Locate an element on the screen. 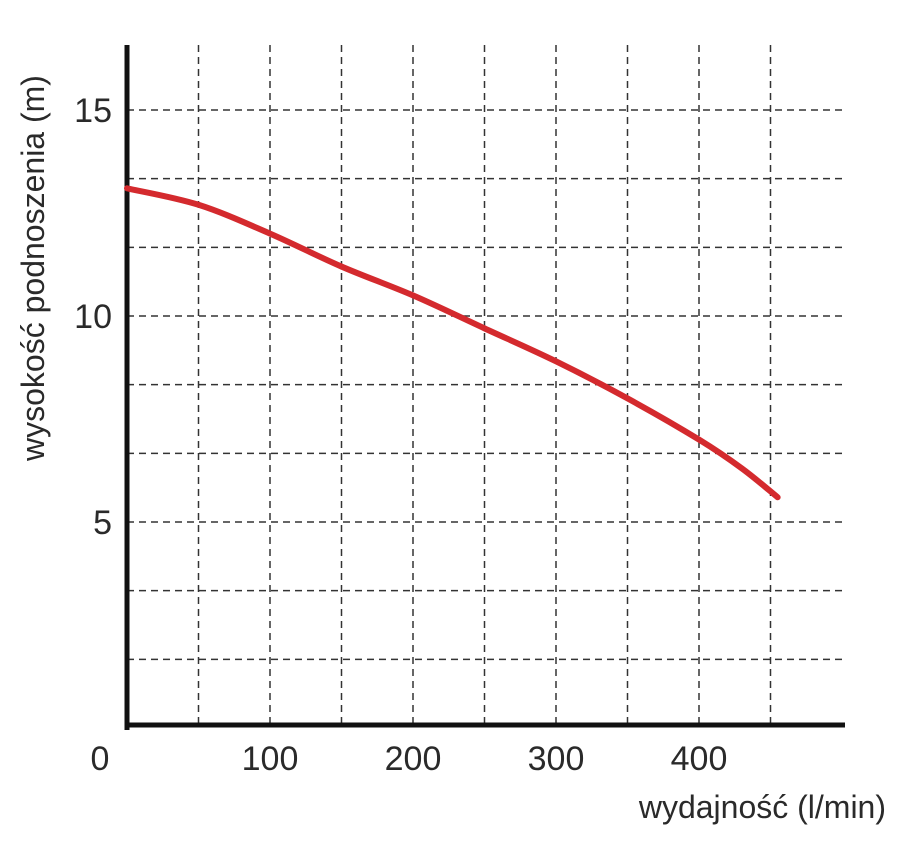 The height and width of the screenshot is (847, 899). x-tick-label: 100 is located at coordinates (270, 759).